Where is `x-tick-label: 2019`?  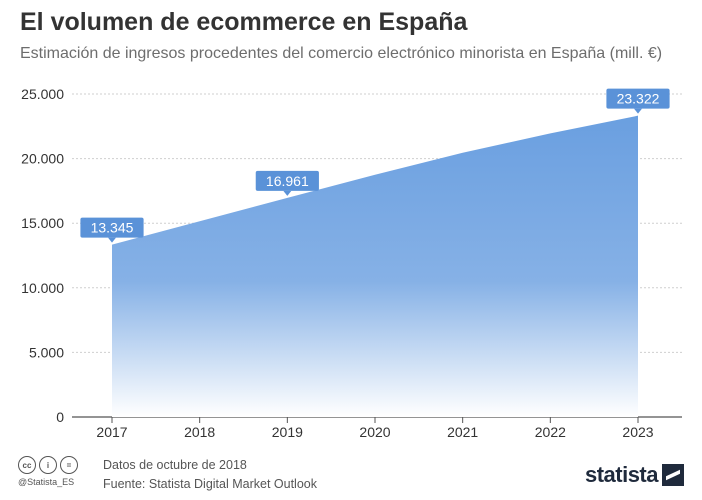 x-tick-label: 2019 is located at coordinates (287, 432).